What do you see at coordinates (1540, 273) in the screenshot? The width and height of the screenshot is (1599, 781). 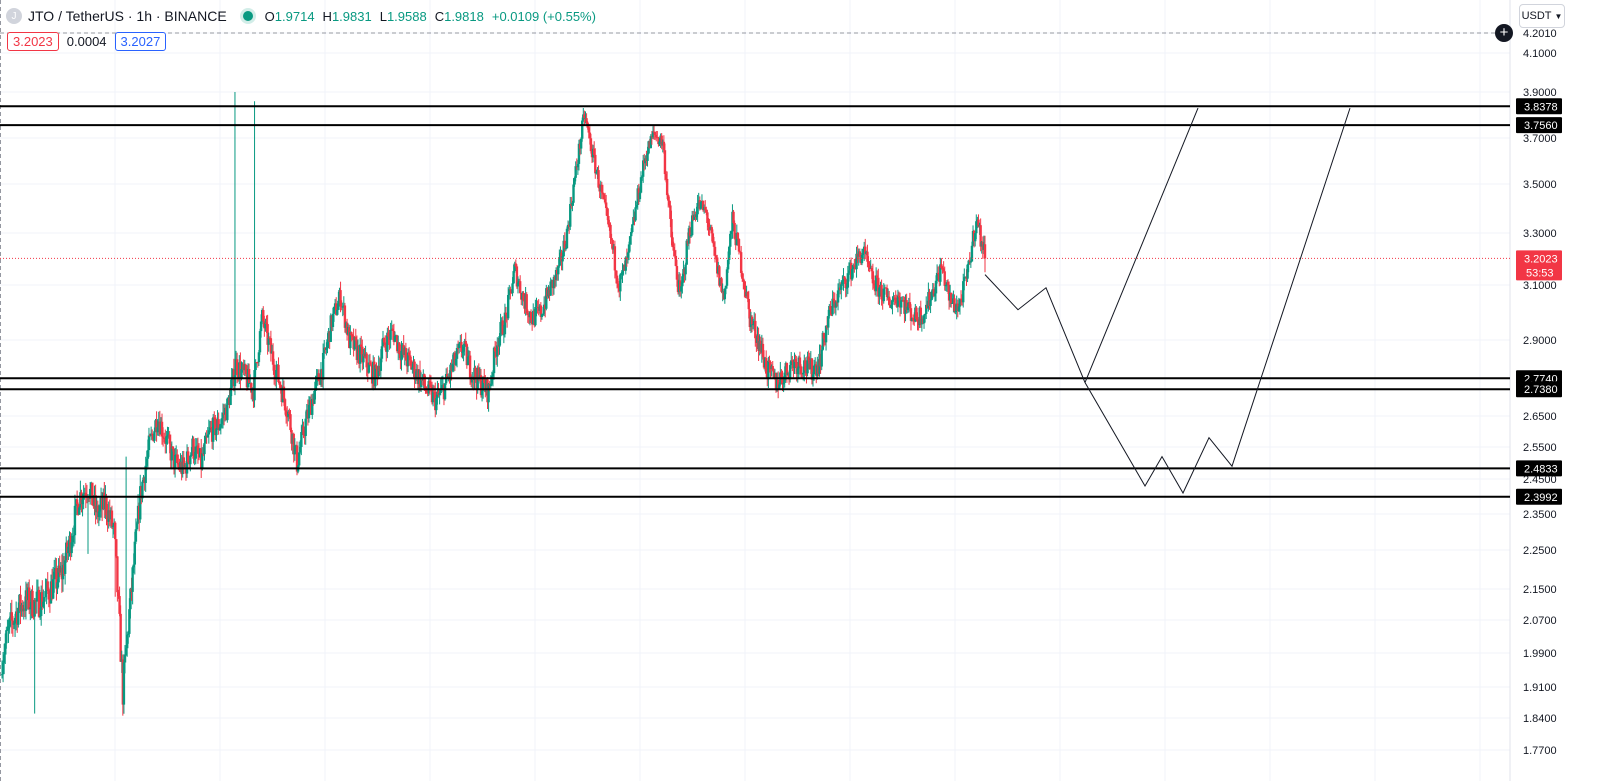 I see `countdown-label: 53:53` at bounding box center [1540, 273].